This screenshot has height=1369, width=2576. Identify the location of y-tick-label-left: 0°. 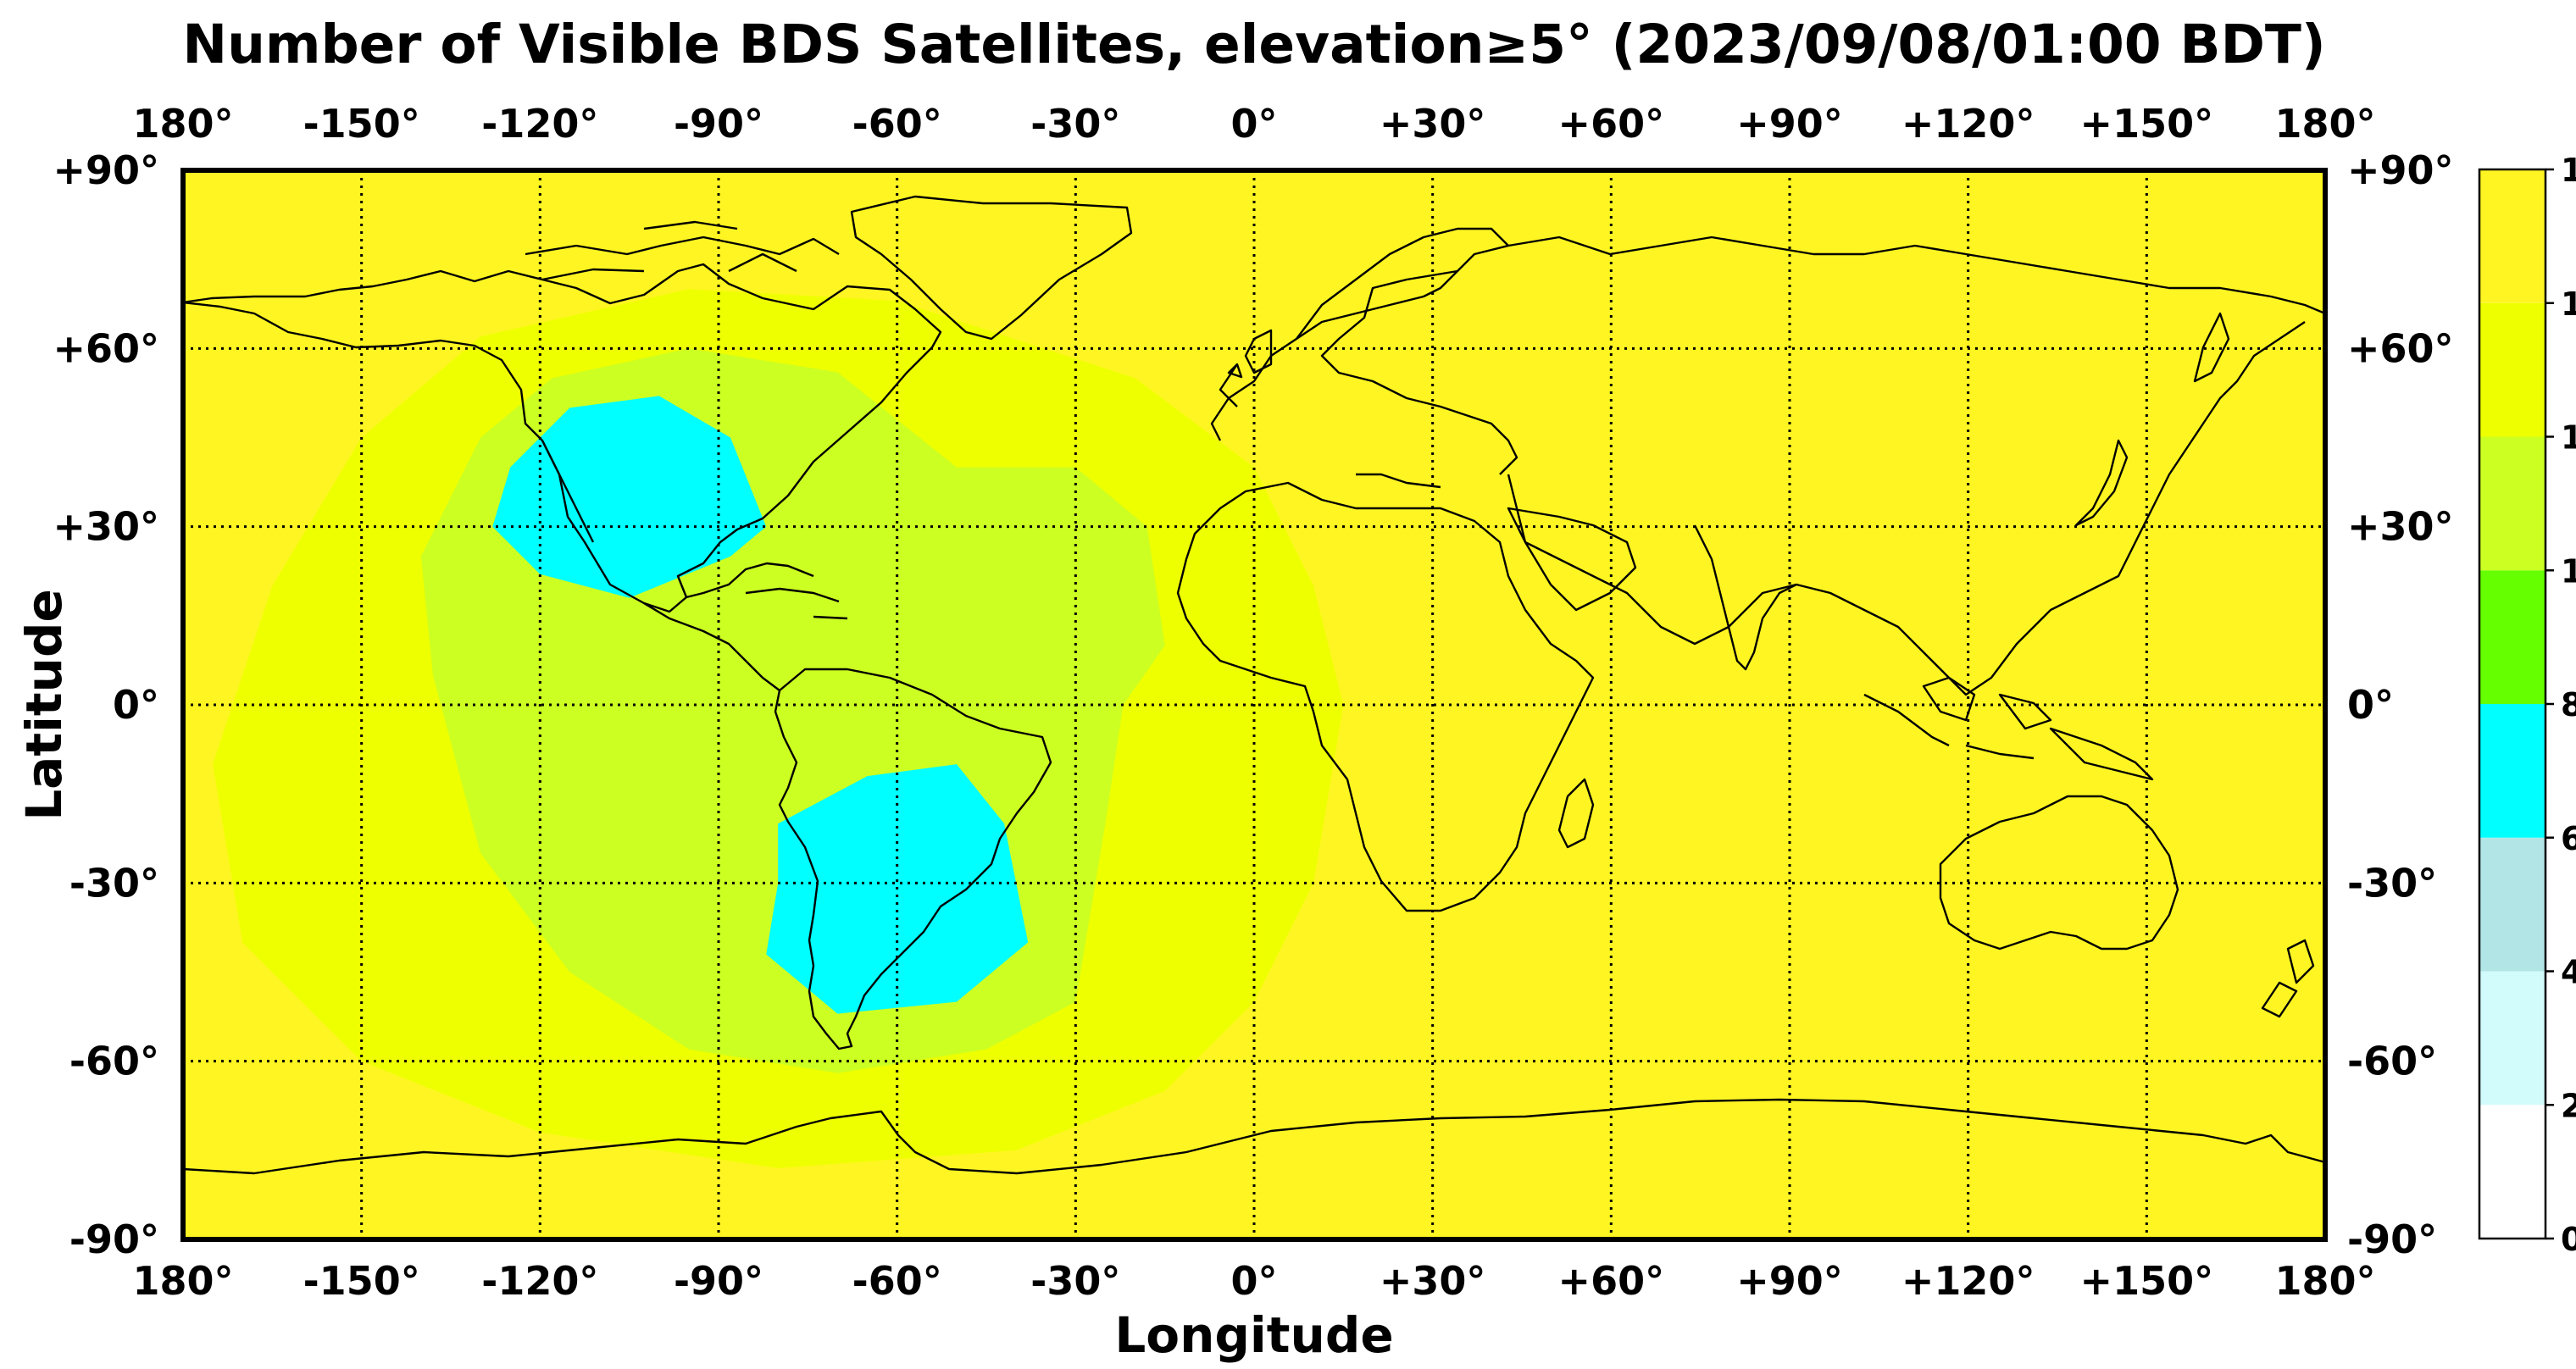
(136, 705).